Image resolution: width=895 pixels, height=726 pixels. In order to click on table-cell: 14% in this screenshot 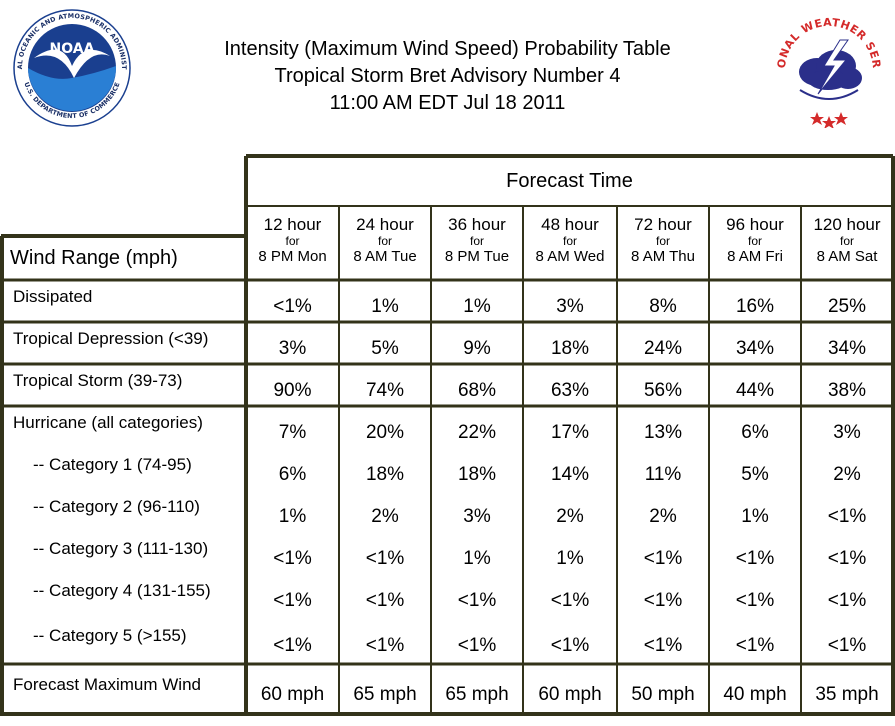, I will do `click(570, 474)`.